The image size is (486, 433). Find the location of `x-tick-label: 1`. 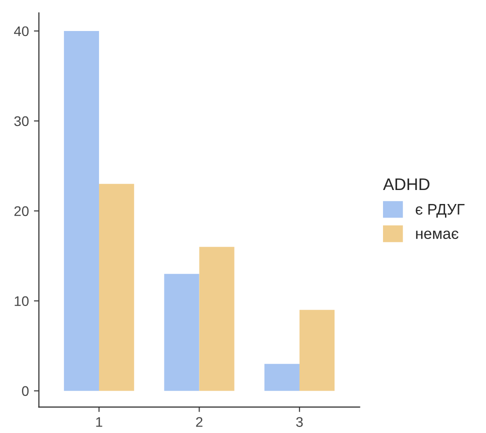

x-tick-label: 1 is located at coordinates (99, 422).